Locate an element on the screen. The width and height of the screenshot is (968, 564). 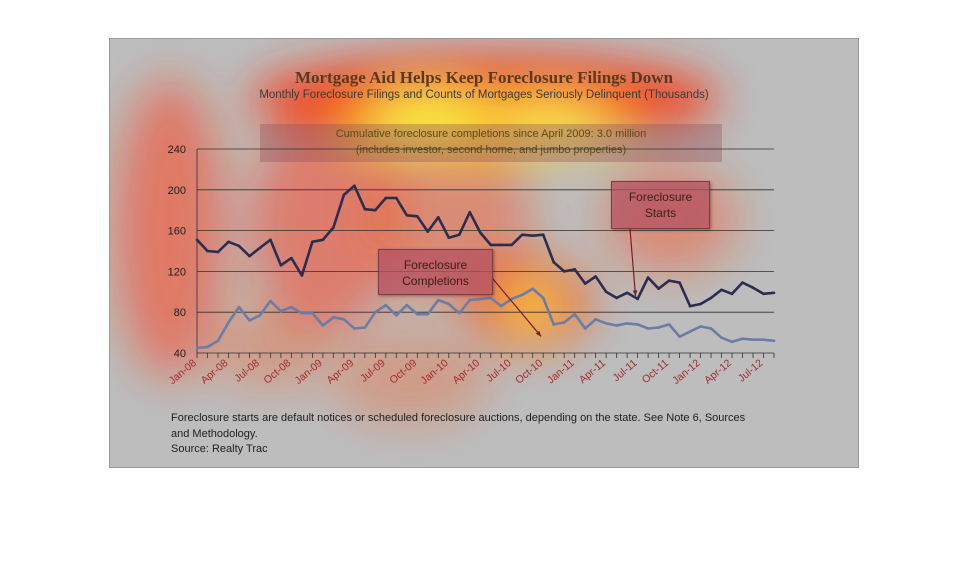
x-tick-label: Jan-10 is located at coordinates (434, 372).